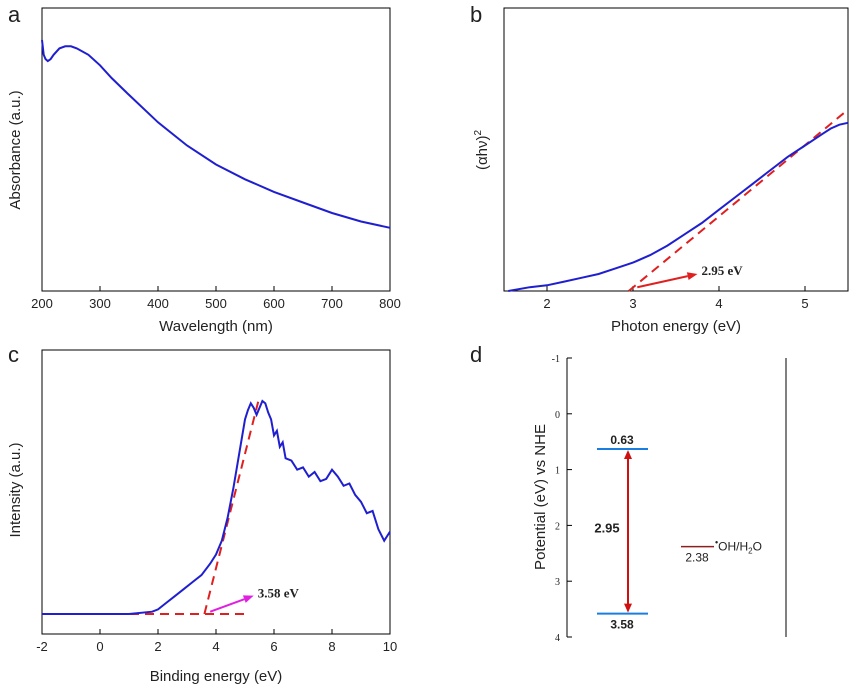 This screenshot has height=687, width=850. Describe the element at coordinates (562, 499) in the screenshot. I see `y-ticks-d: -1 0 1 2 3 4` at that location.